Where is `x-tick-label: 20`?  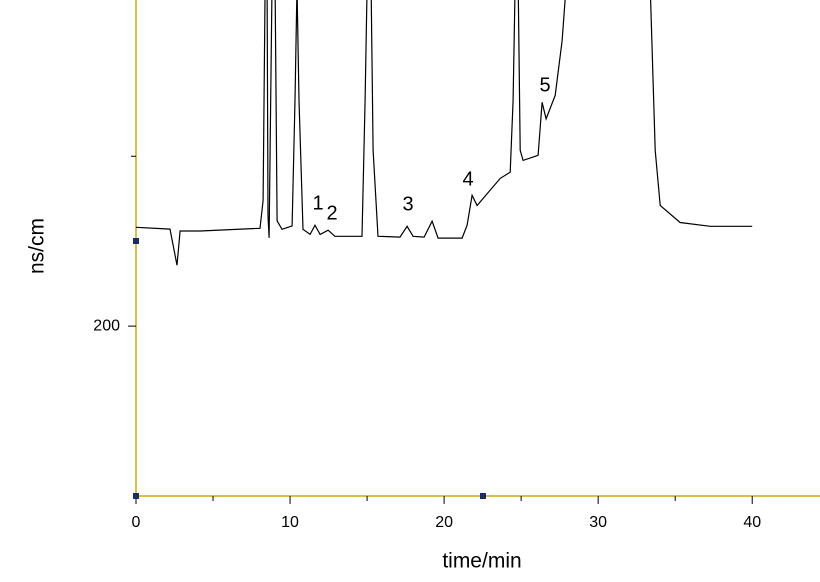
x-tick-label: 20 is located at coordinates (444, 522).